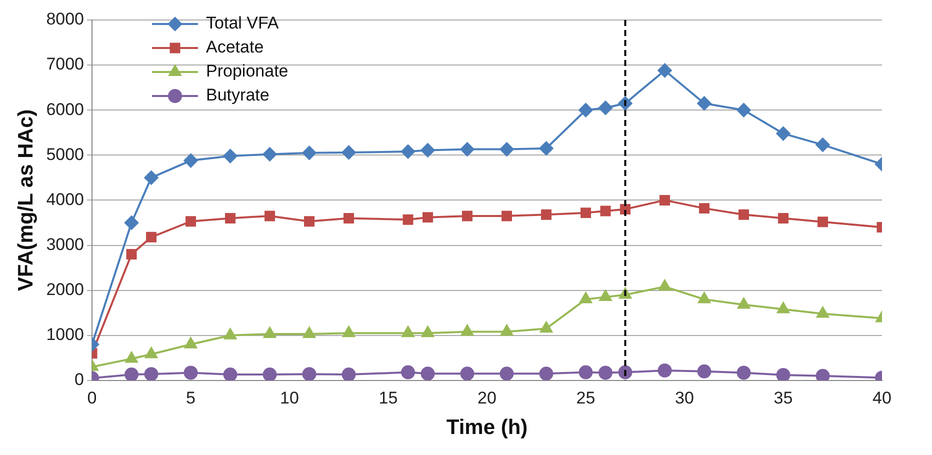 The image size is (932, 455). Describe the element at coordinates (783, 398) in the screenshot. I see `x-tick-label: 35` at that location.